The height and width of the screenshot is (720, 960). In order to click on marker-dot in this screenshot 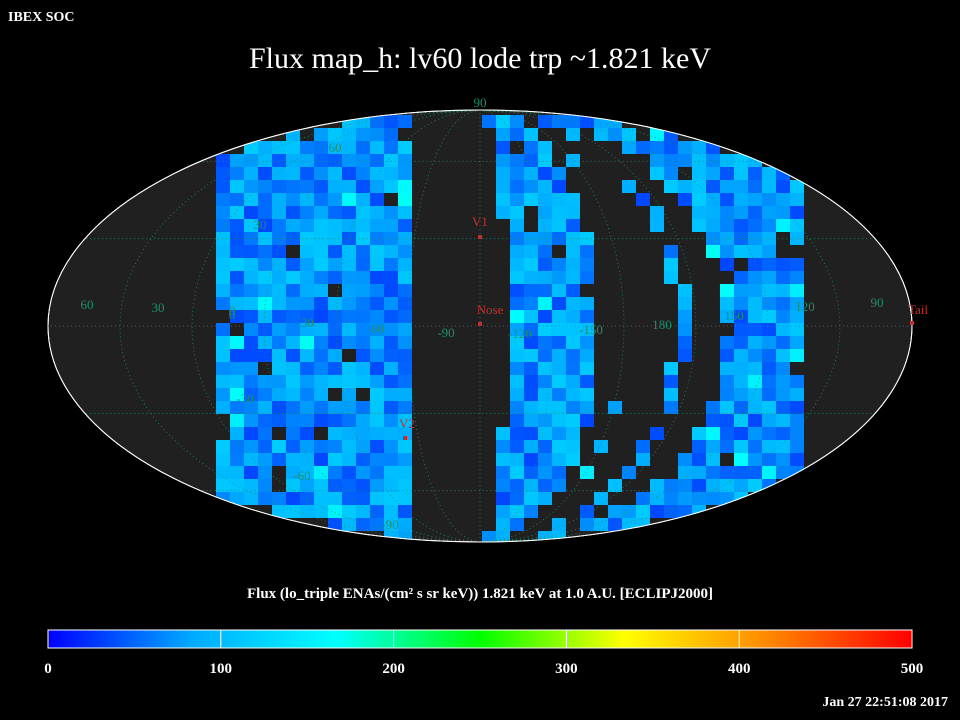, I will do `click(912, 323)`.